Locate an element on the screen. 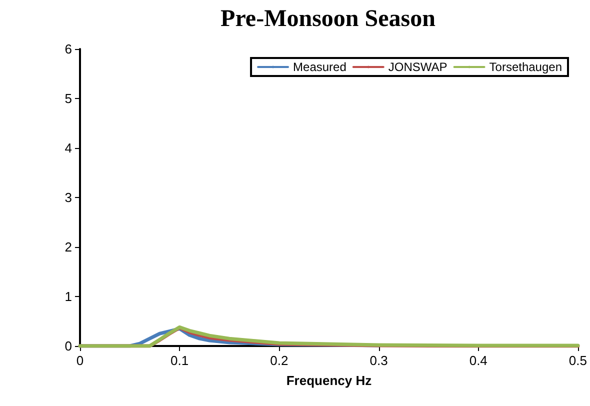  y-tick-label: 3 is located at coordinates (68, 197).